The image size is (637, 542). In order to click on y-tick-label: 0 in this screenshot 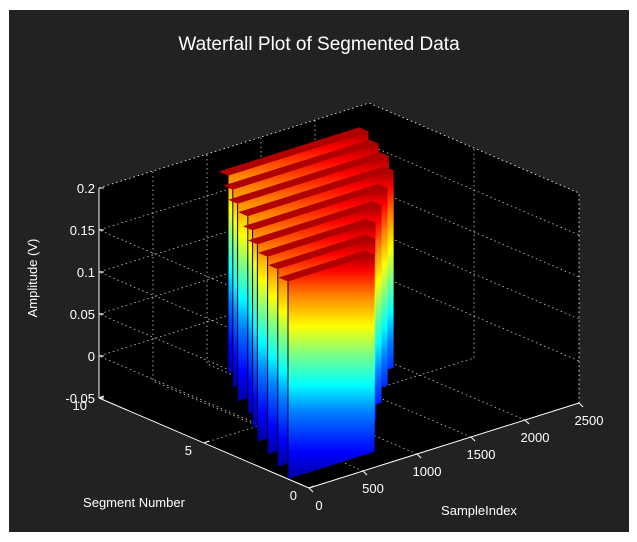, I will do `click(293, 495)`.